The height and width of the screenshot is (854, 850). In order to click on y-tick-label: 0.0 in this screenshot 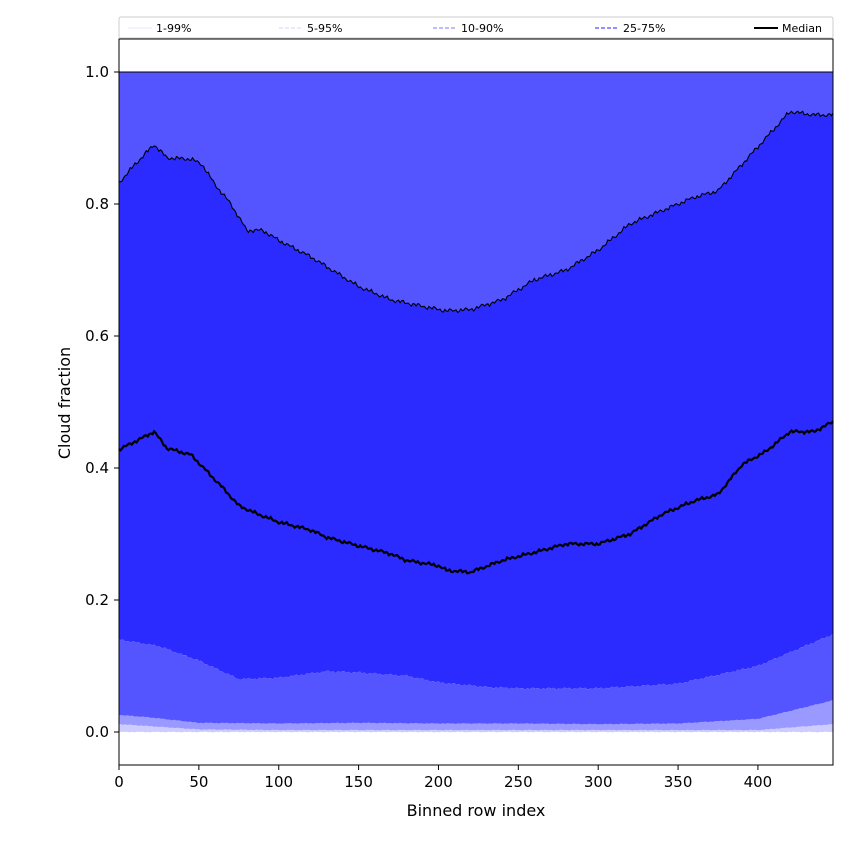, I will do `click(97, 732)`.